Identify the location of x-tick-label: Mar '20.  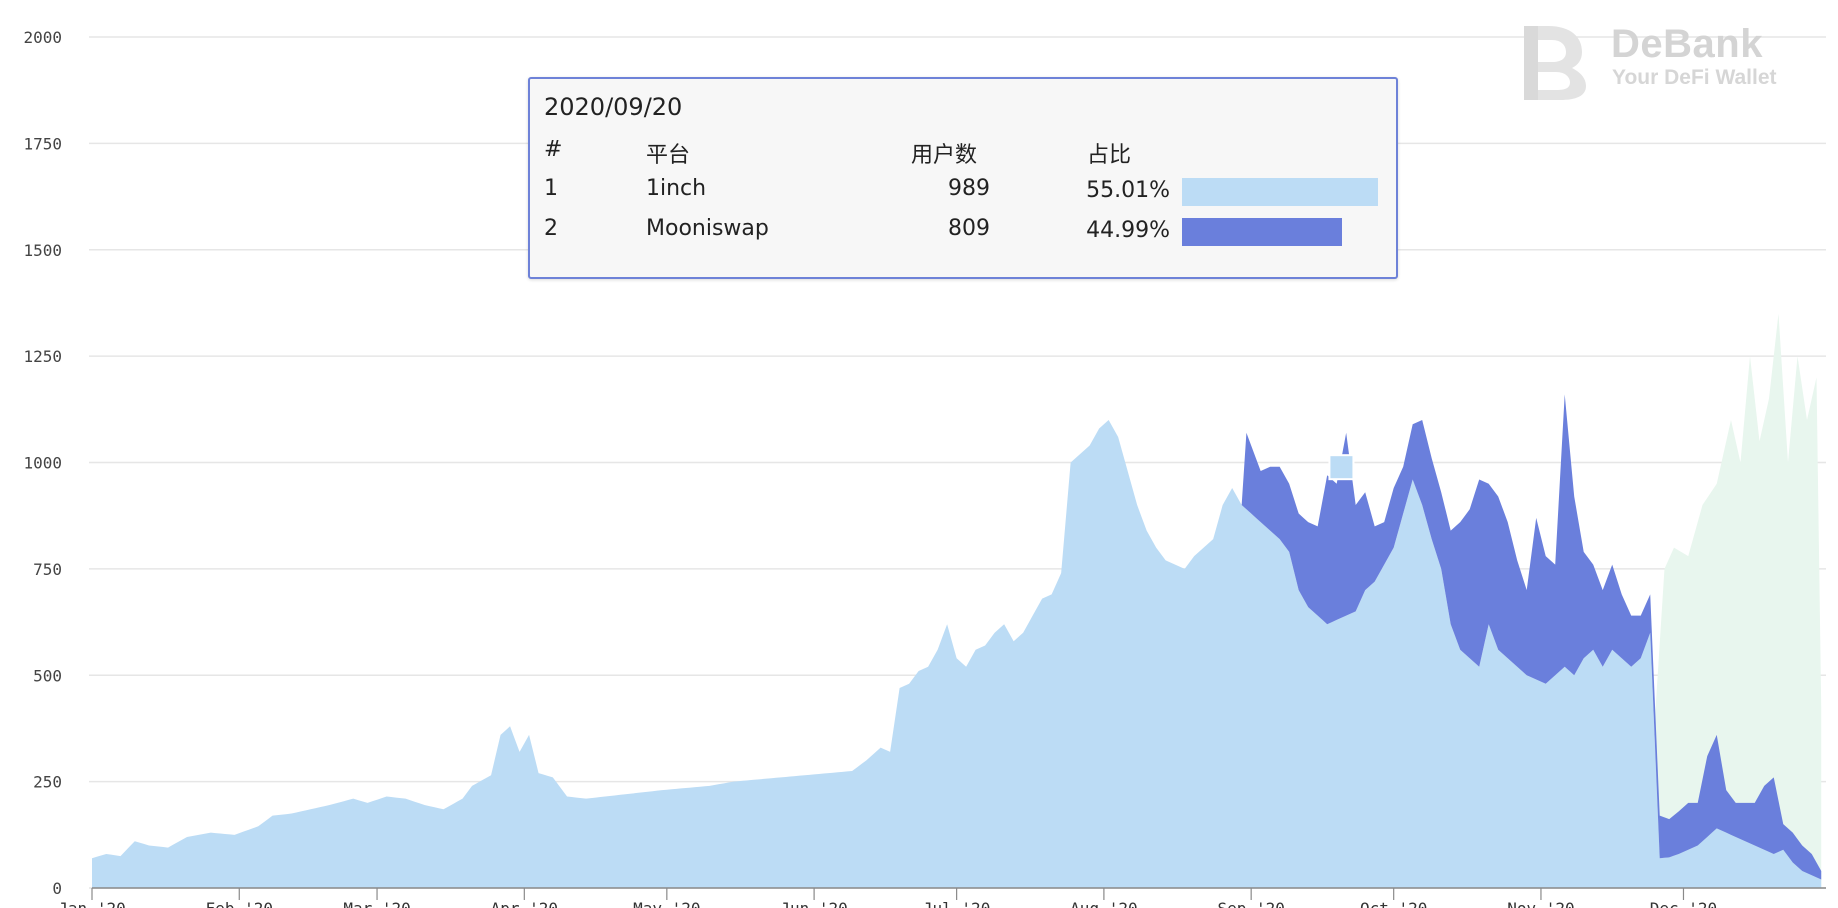
(376, 903).